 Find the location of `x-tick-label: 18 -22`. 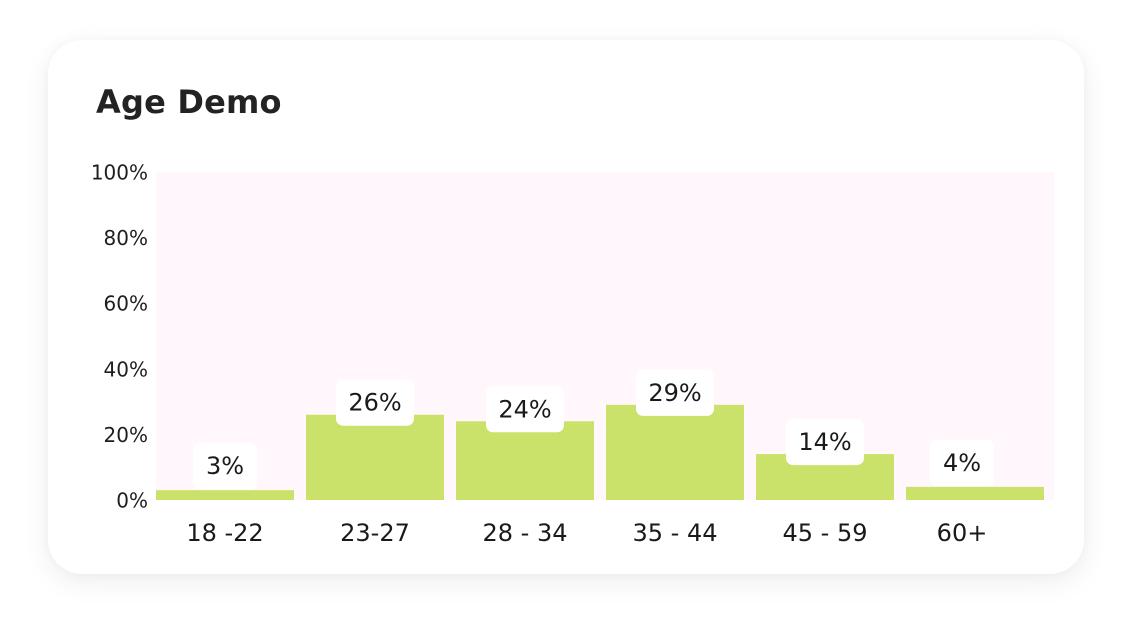

x-tick-label: 18 -22 is located at coordinates (224, 533).